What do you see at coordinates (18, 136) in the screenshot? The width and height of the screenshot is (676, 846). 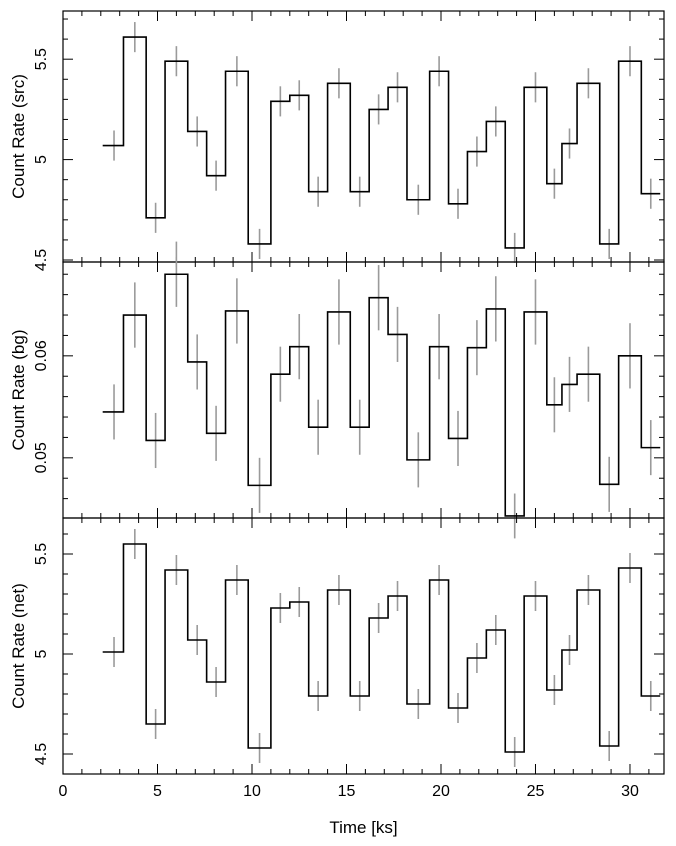 I see `y-axis-title: Count Rate (src)` at bounding box center [18, 136].